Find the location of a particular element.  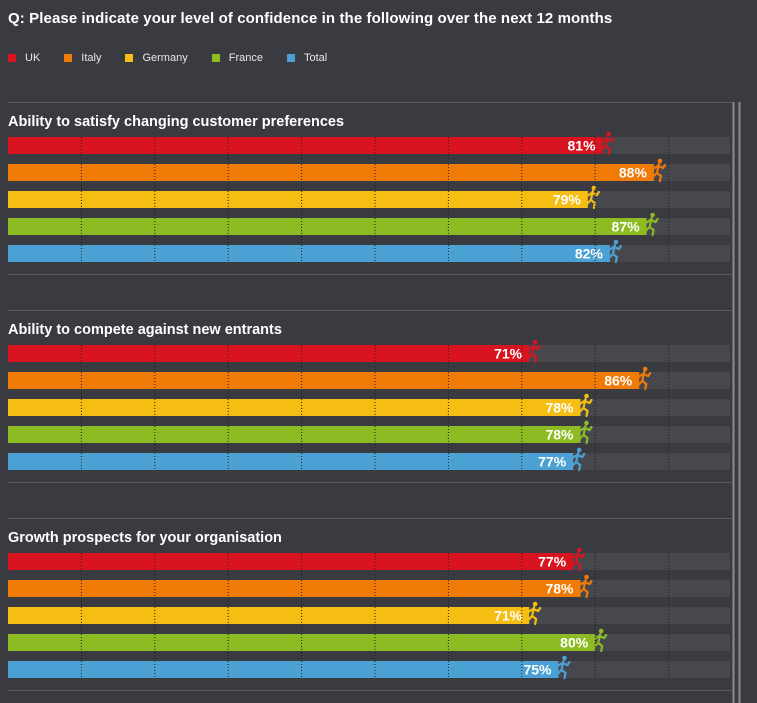

legend-label-italy: Italy is located at coordinates (91, 58).